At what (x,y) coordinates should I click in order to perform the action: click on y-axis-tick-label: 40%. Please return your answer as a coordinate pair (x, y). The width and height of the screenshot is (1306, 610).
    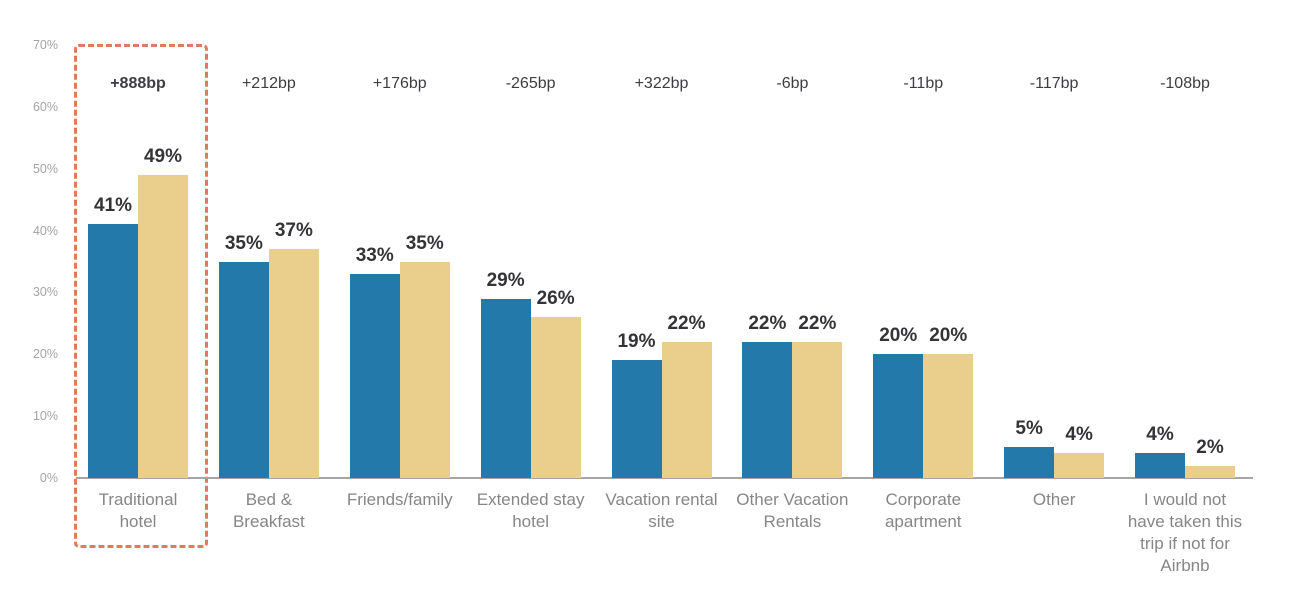
    Looking at the image, I should click on (45, 230).